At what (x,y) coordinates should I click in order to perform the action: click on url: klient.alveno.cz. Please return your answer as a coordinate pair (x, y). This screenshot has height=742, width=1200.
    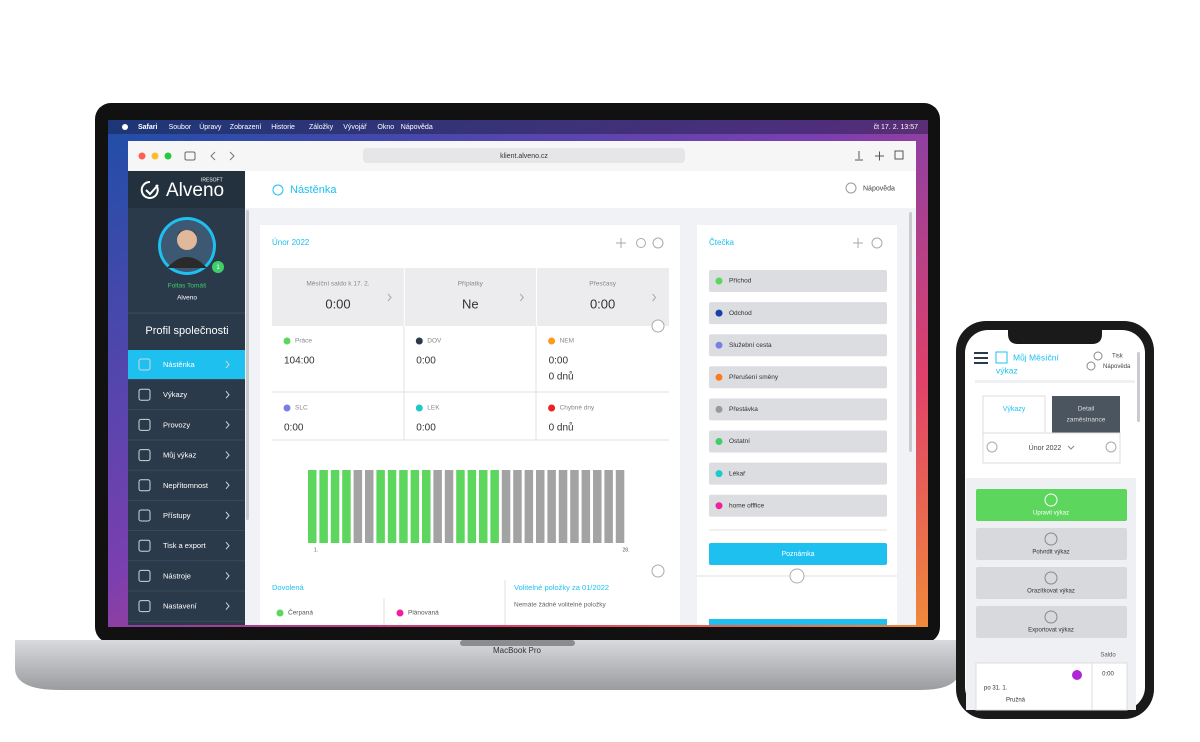
    Looking at the image, I should click on (524, 156).